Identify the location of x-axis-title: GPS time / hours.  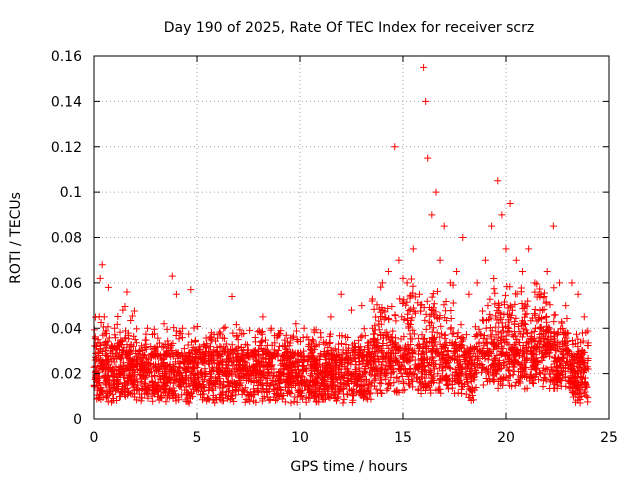
(348, 467).